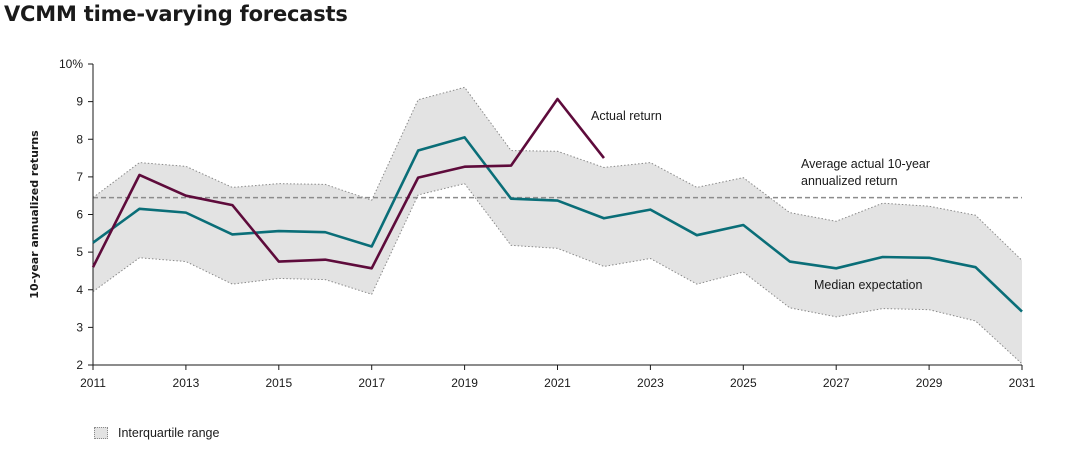 The image size is (1065, 451). I want to click on x-tick-label: 2011, so click(93, 383).